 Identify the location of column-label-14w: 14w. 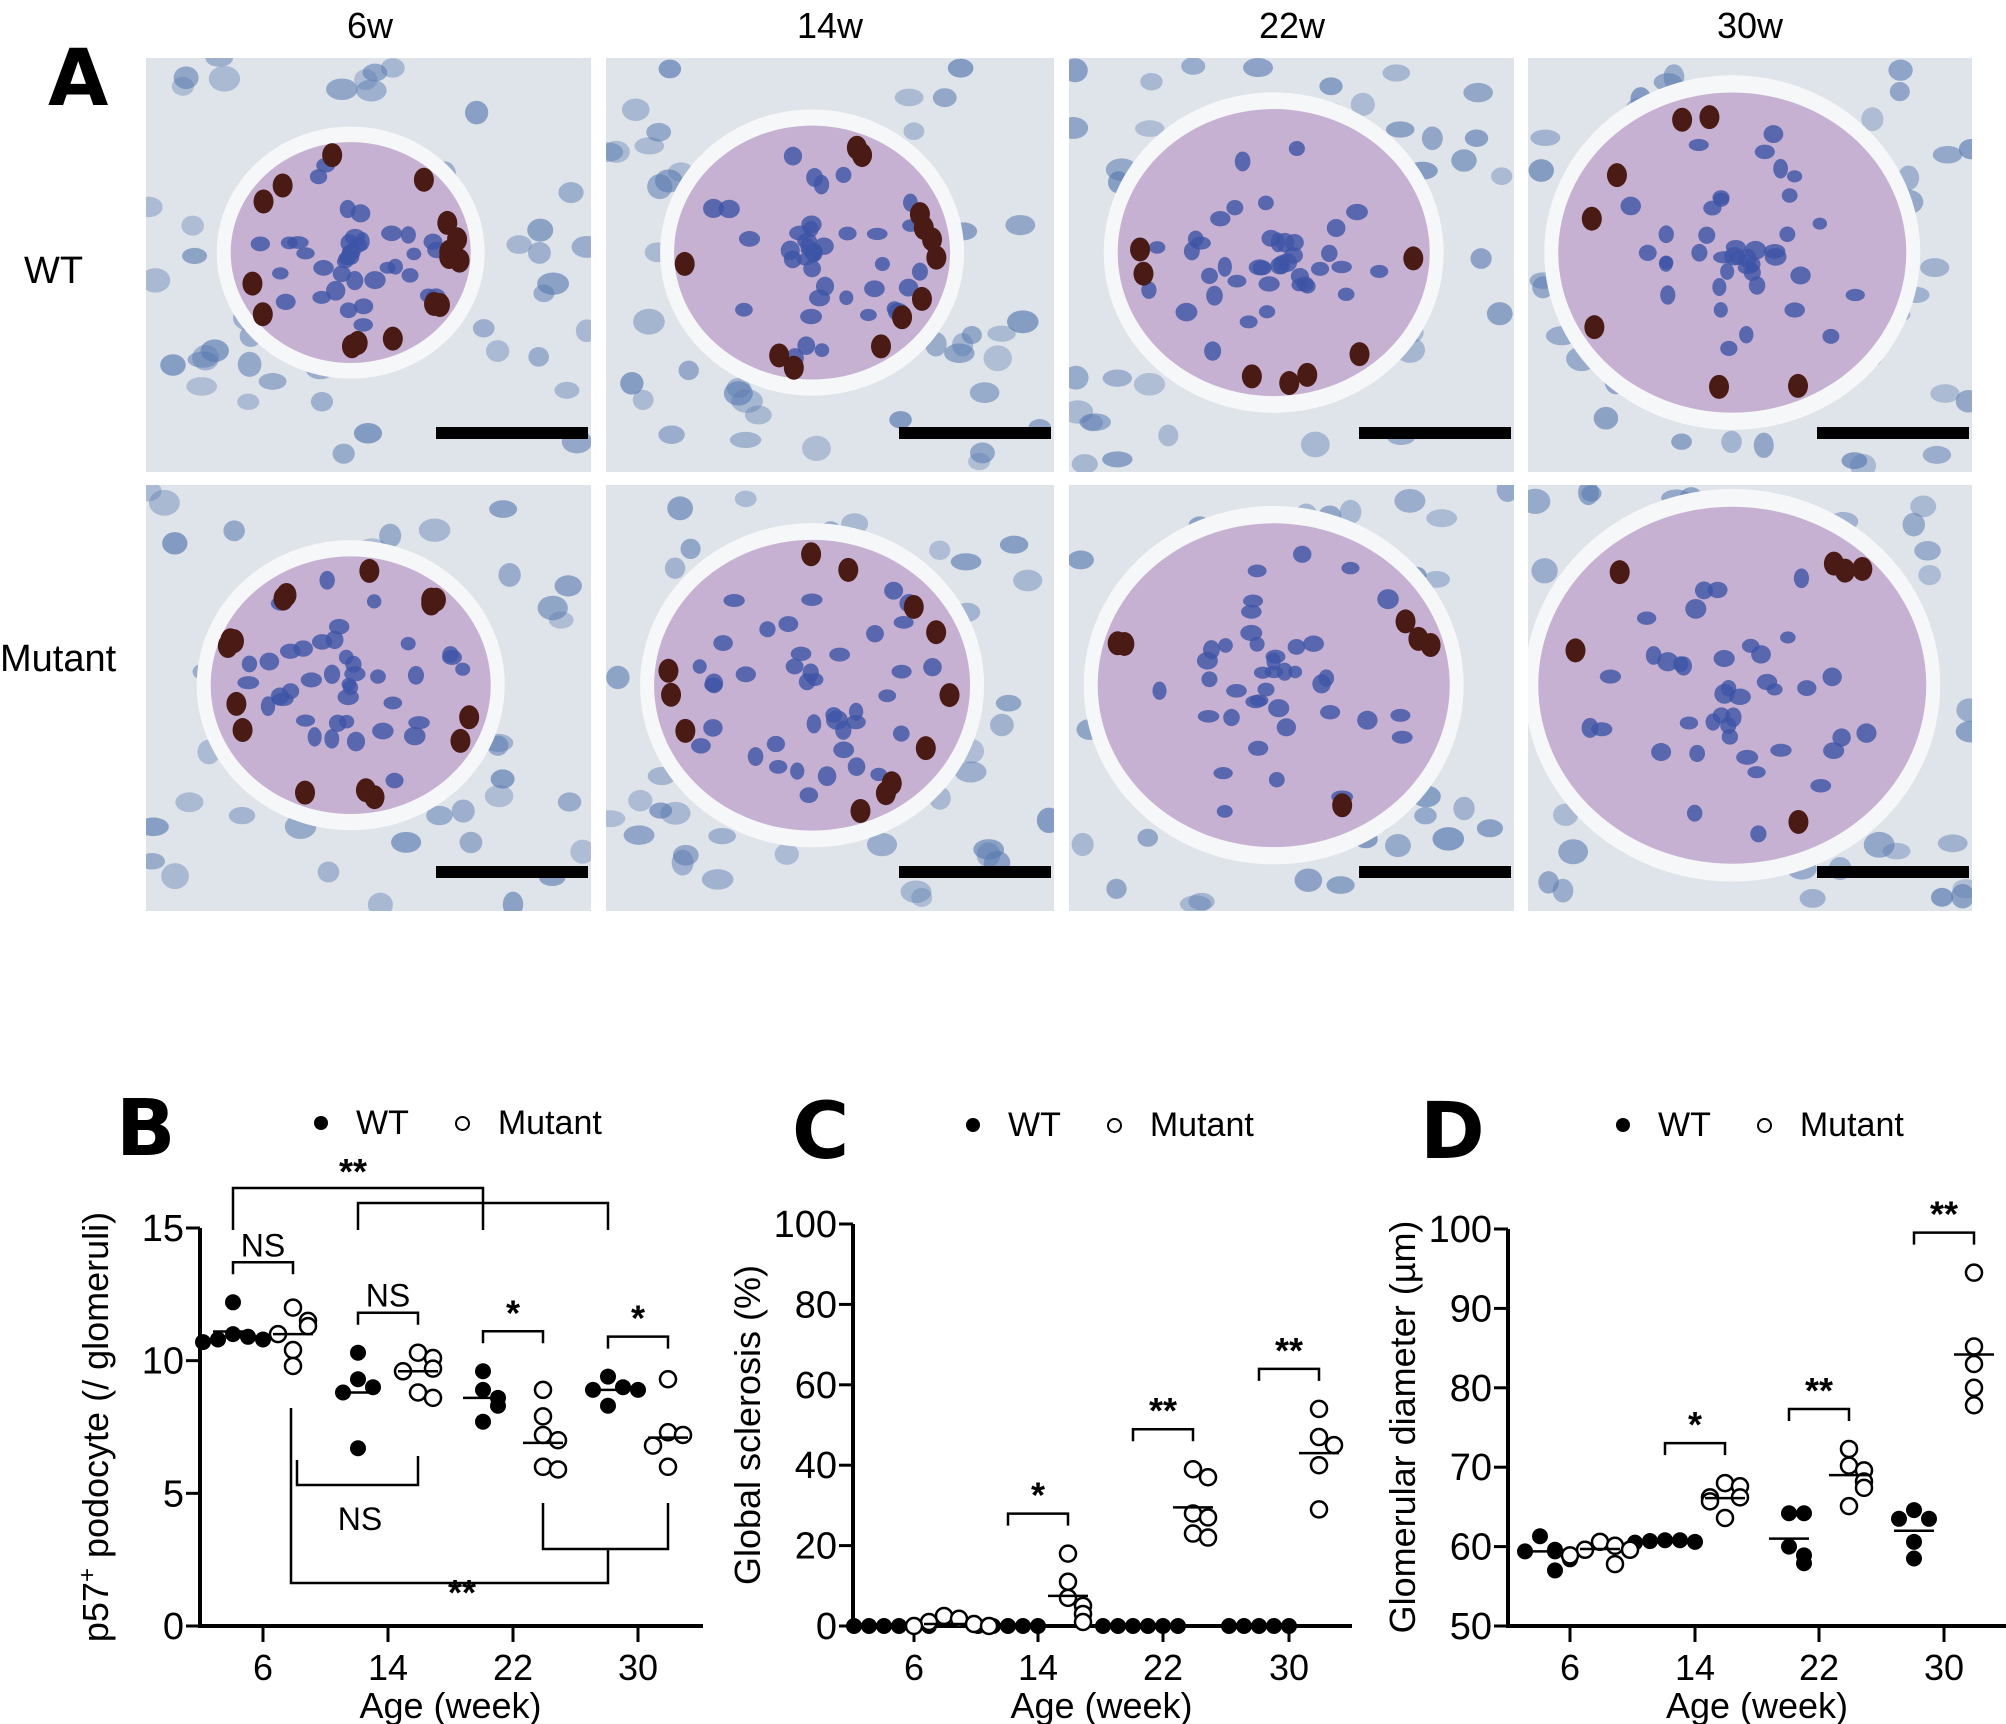
(830, 25).